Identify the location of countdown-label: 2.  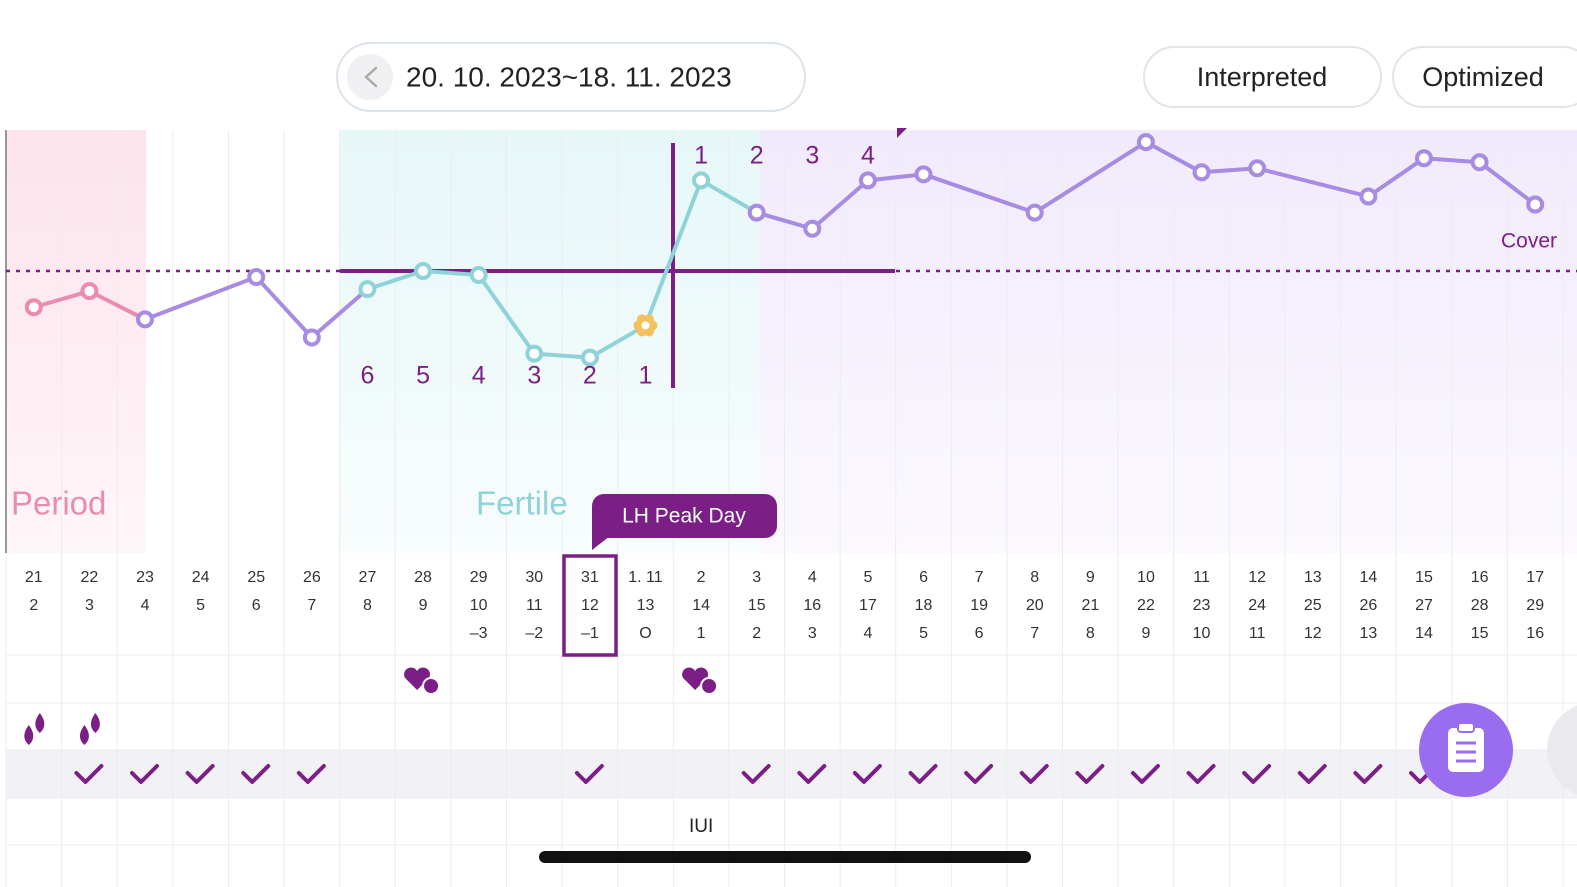
(590, 376).